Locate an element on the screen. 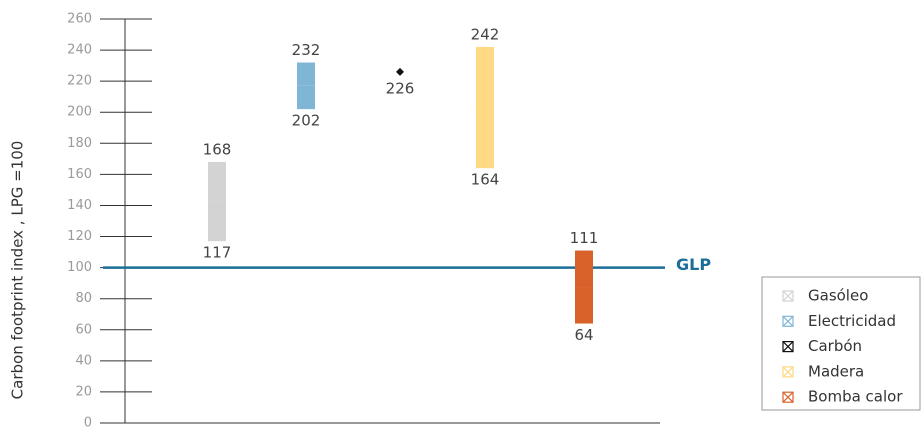 Image resolution: width=921 pixels, height=428 pixels. reference-label: GLP is located at coordinates (693, 264).